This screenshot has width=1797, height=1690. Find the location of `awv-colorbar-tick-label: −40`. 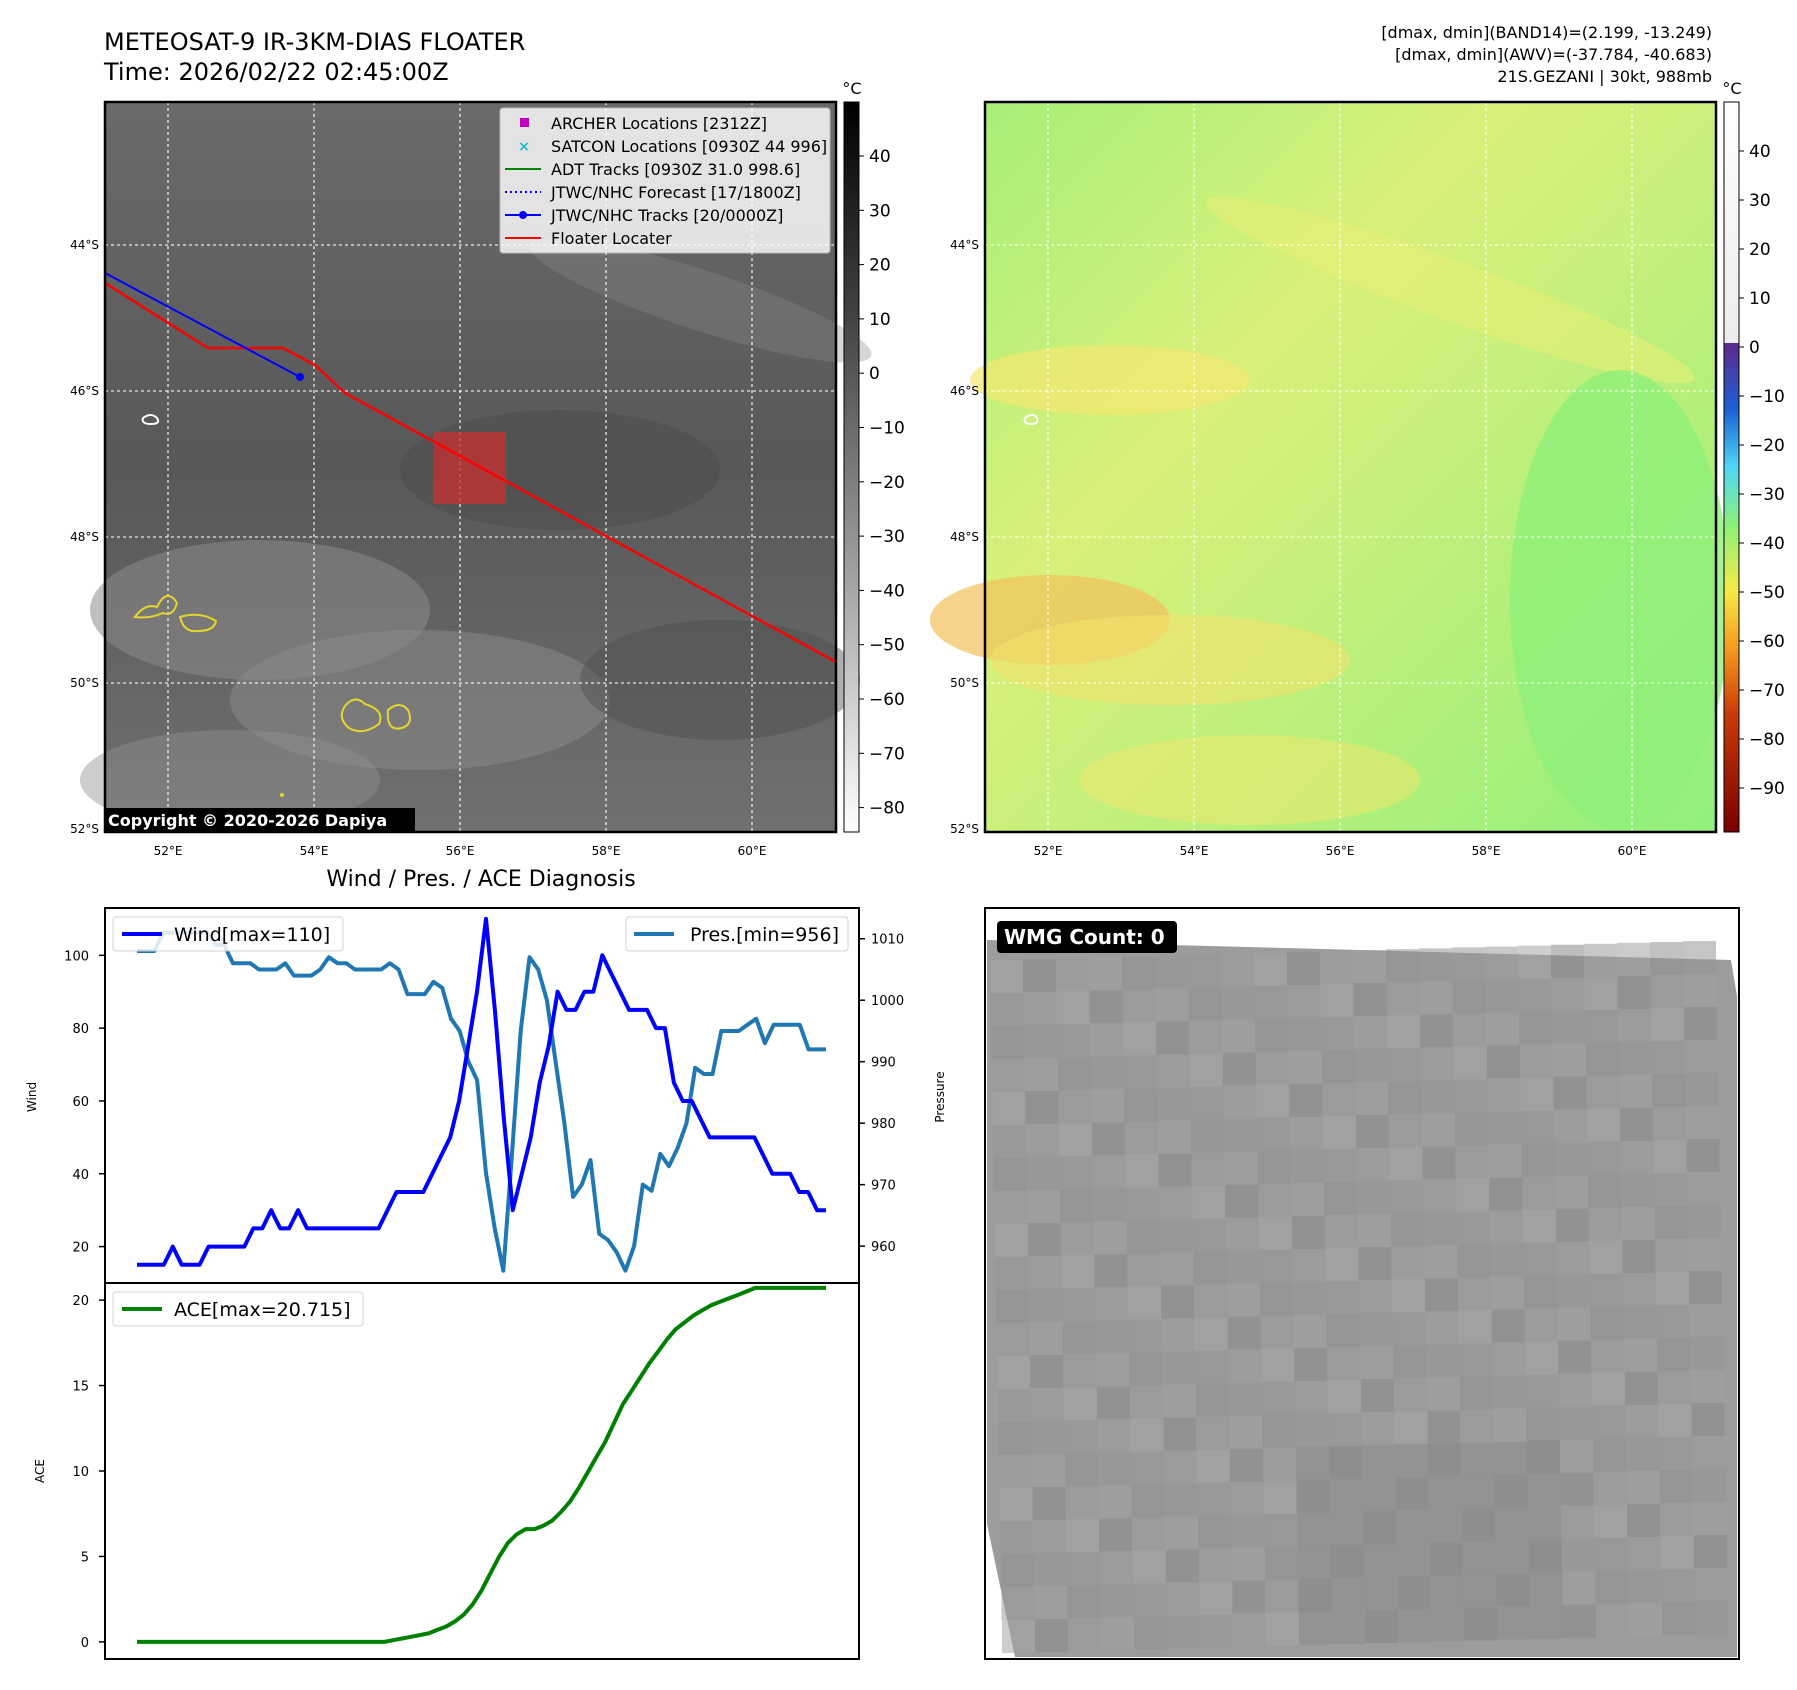

awv-colorbar-tick-label: −40 is located at coordinates (1767, 544).